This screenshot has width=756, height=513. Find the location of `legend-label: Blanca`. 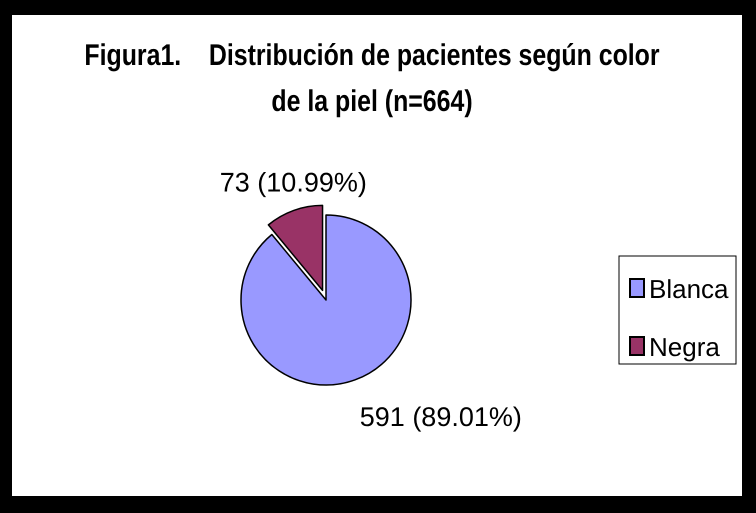

legend-label: Blanca is located at coordinates (689, 289).